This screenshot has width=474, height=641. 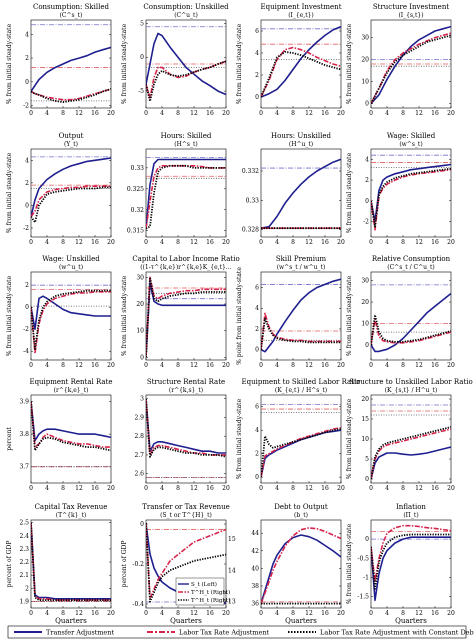 I want to click on y-tick-label: 1.9, so click(x=24, y=601).